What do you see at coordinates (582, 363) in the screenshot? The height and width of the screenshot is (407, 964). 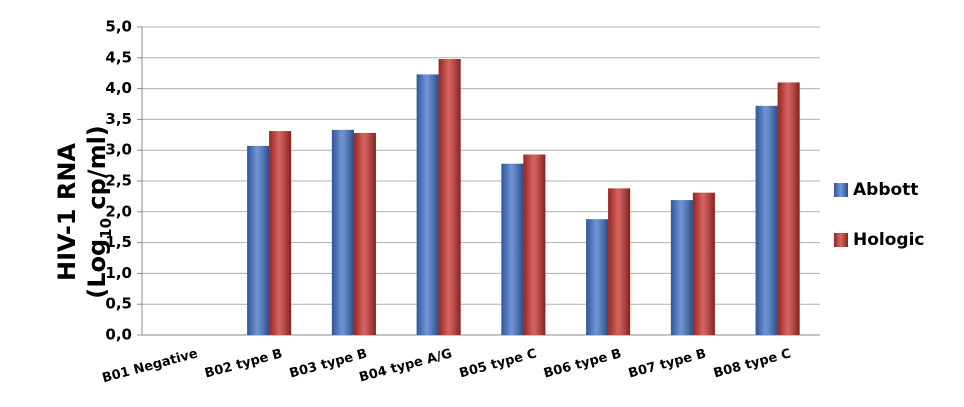 I see `x-tick-label: B06 type B` at bounding box center [582, 363].